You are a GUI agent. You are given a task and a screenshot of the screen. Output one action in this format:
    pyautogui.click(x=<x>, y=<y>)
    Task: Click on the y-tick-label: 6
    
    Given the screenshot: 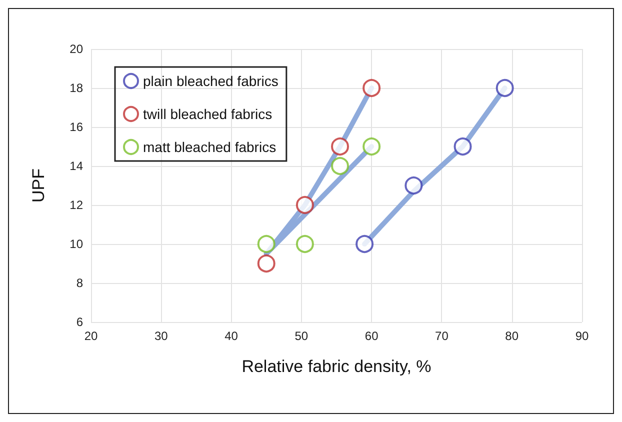 What is the action you would take?
    pyautogui.click(x=80, y=322)
    